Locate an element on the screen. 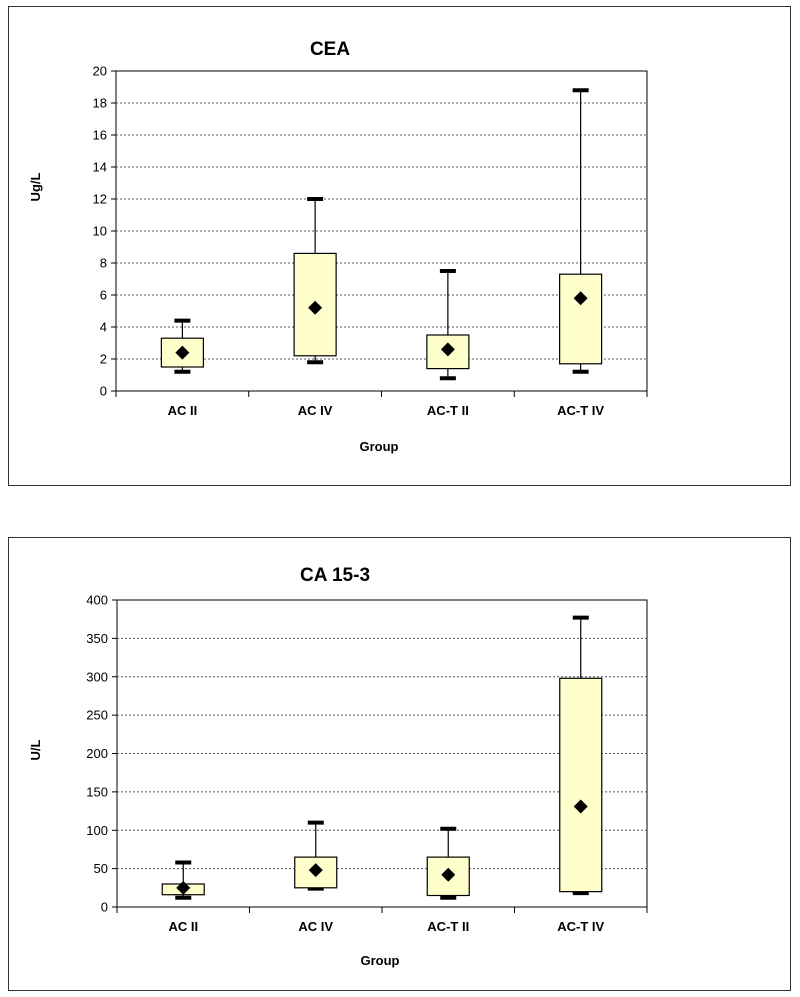 The image size is (800, 997). y-axis-label: U/L is located at coordinates (35, 749).